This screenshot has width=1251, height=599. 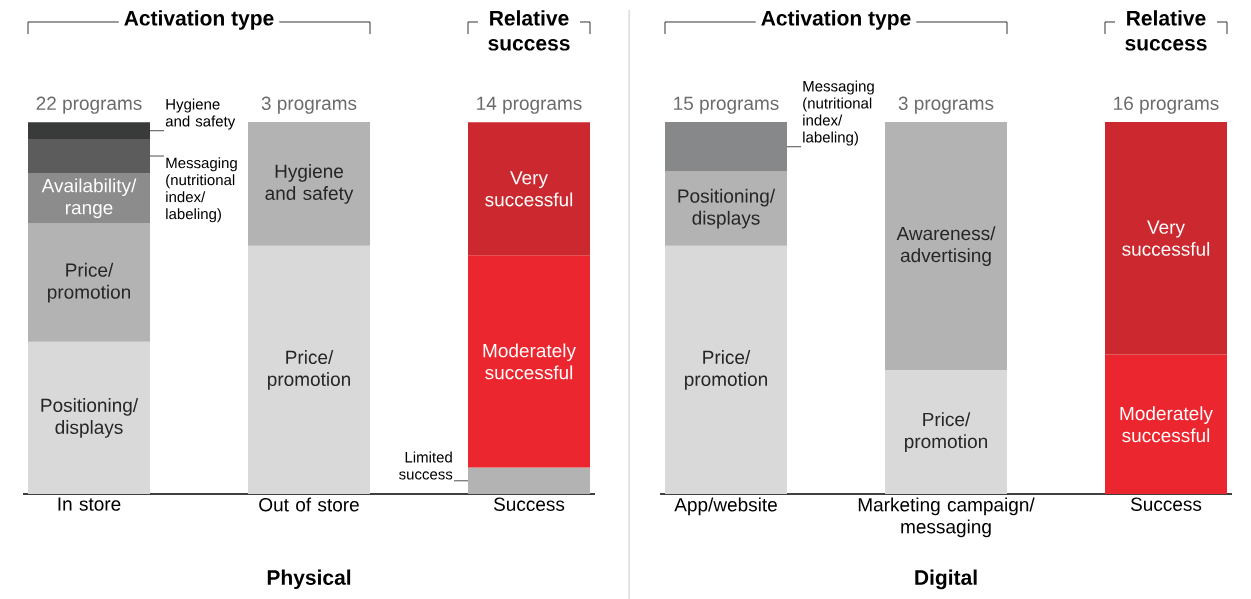 I want to click on x-tick-label: App/website, so click(x=725, y=506).